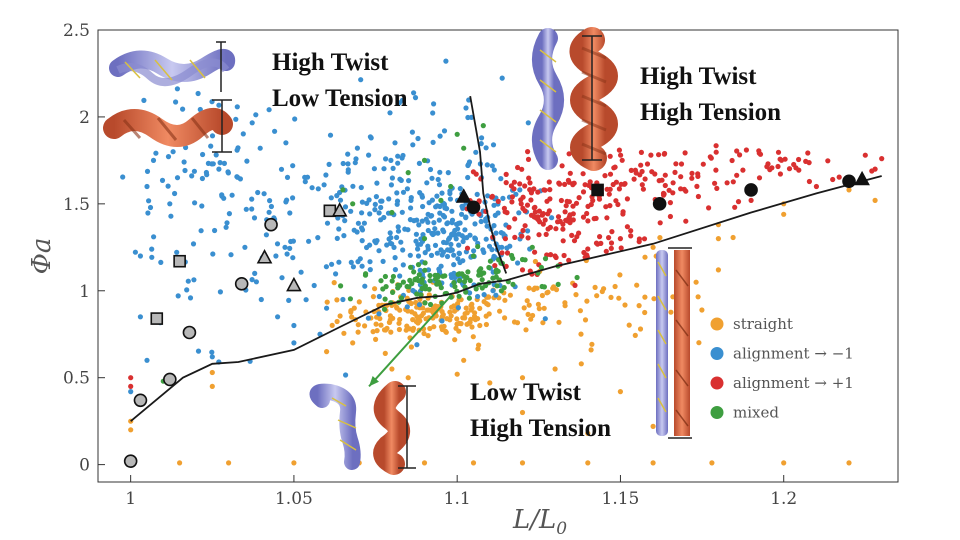 The image size is (960, 540). I want to click on filament-illustration-right, so click(674, 343).